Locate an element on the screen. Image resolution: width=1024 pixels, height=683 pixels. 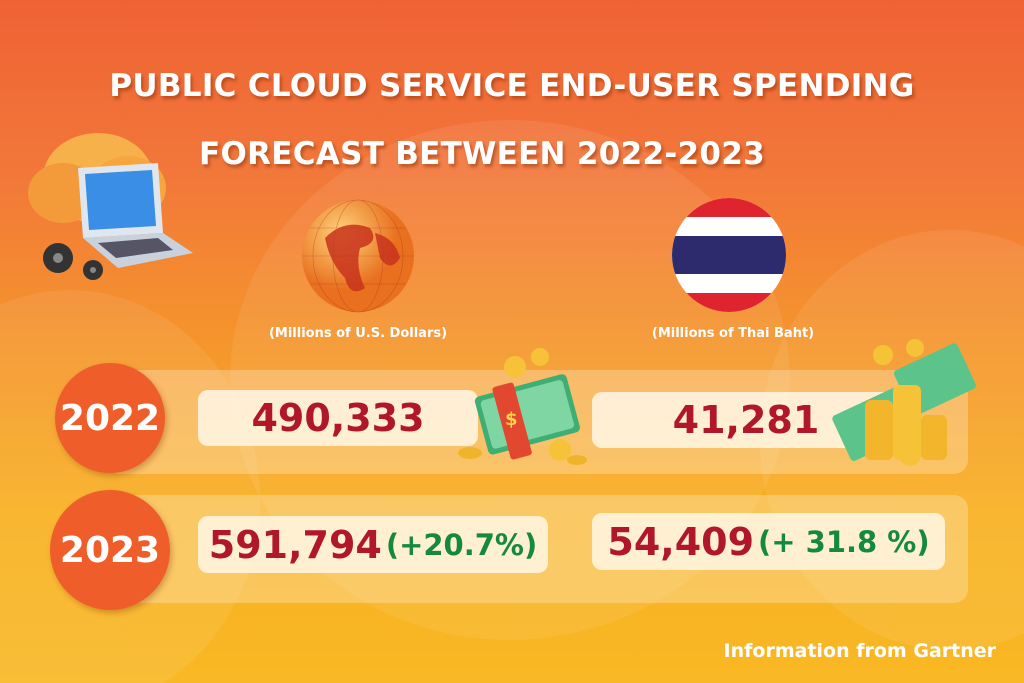
thb-2023-value: 54,409 is located at coordinates (681, 541).